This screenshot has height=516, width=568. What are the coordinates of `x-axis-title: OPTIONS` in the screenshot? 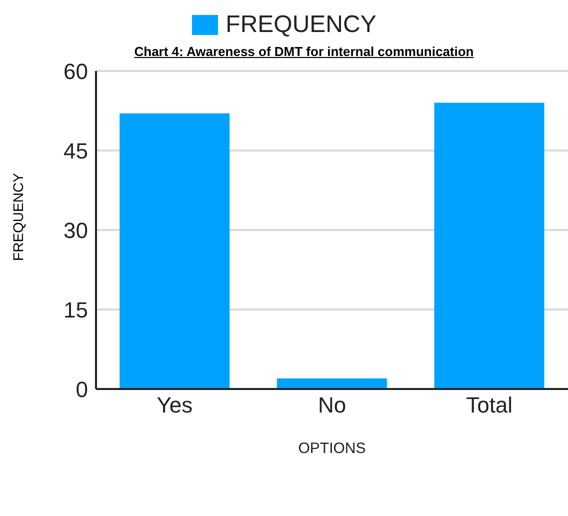 It's located at (332, 448).